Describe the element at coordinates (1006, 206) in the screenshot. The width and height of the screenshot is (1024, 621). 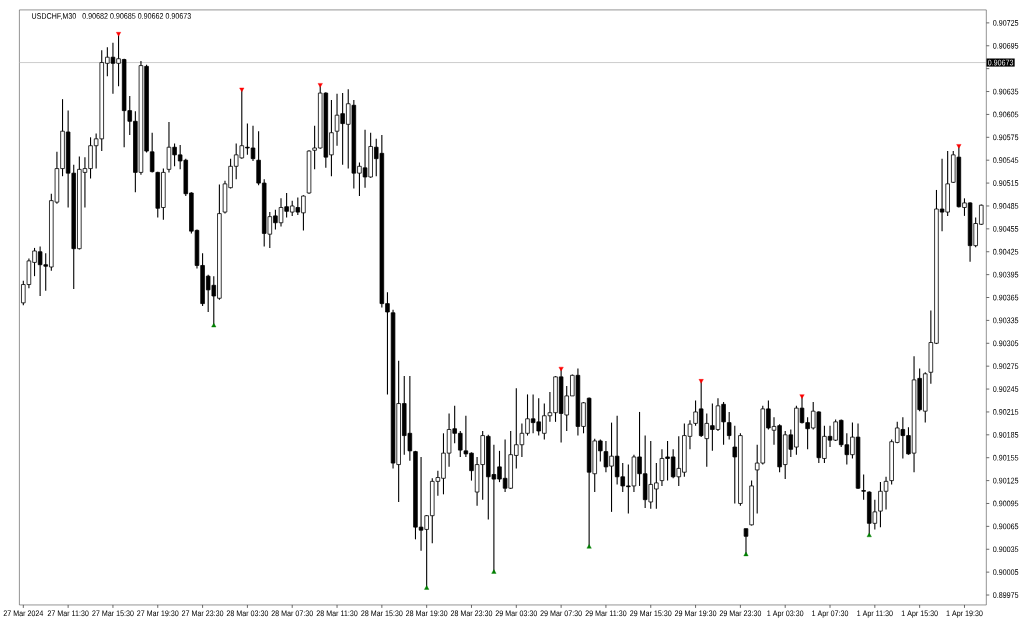
I see `y-tick-label: 0.90485` at that location.